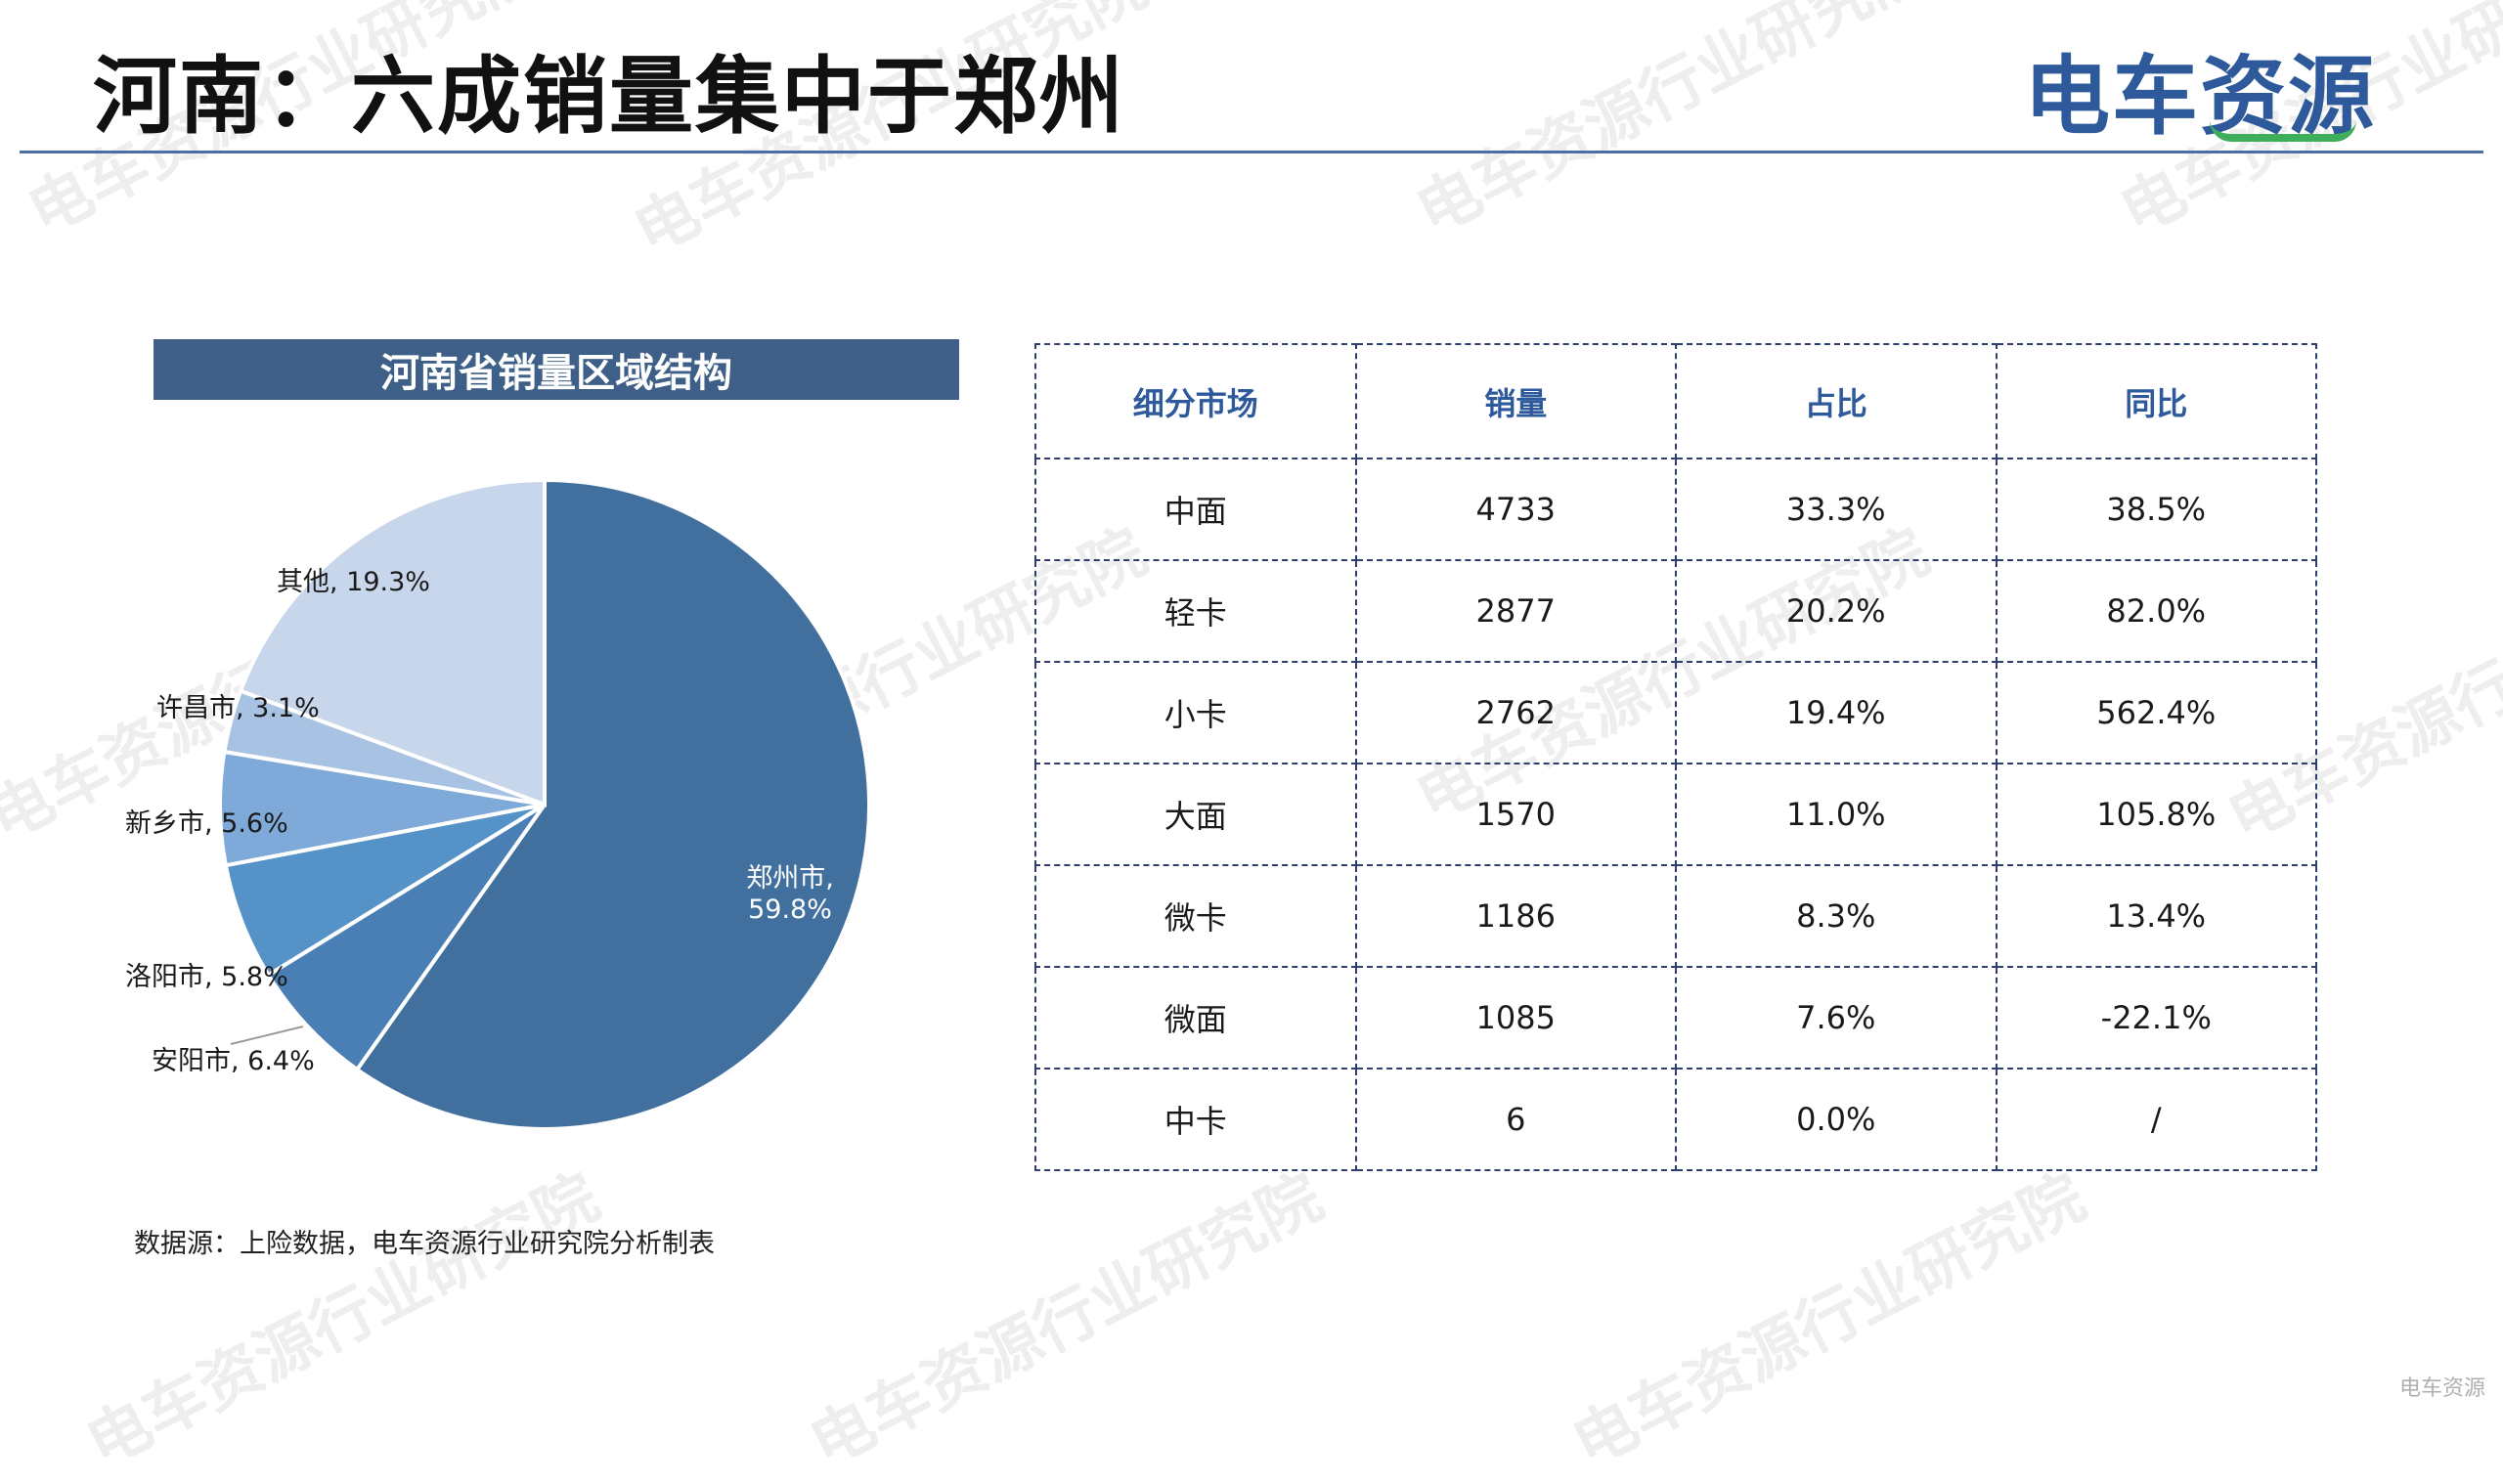 Image resolution: width=2503 pixels, height=1484 pixels. What do you see at coordinates (790, 894) in the screenshot?
I see `pie-label-0: 郑州市, 59.8%` at bounding box center [790, 894].